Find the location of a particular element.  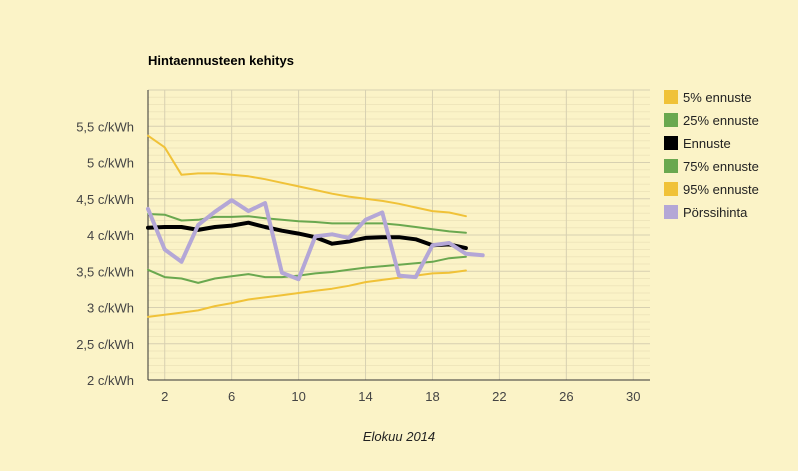

legend-label: 5% ennuste is located at coordinates (717, 97).